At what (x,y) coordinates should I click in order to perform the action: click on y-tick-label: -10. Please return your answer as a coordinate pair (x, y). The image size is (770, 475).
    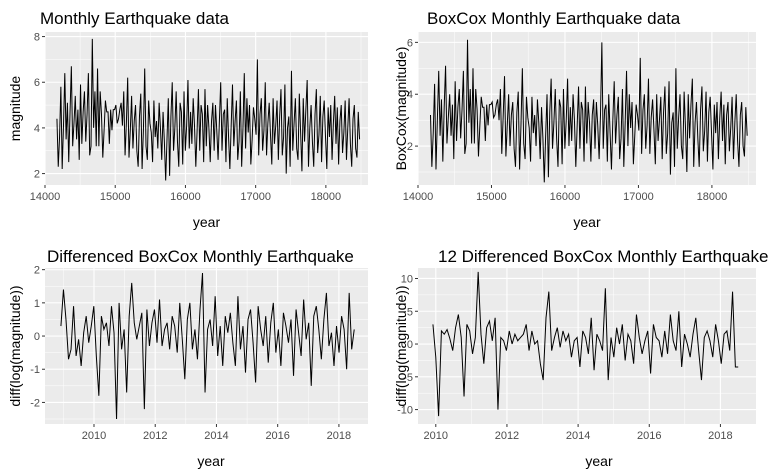
    Looking at the image, I should click on (405, 411).